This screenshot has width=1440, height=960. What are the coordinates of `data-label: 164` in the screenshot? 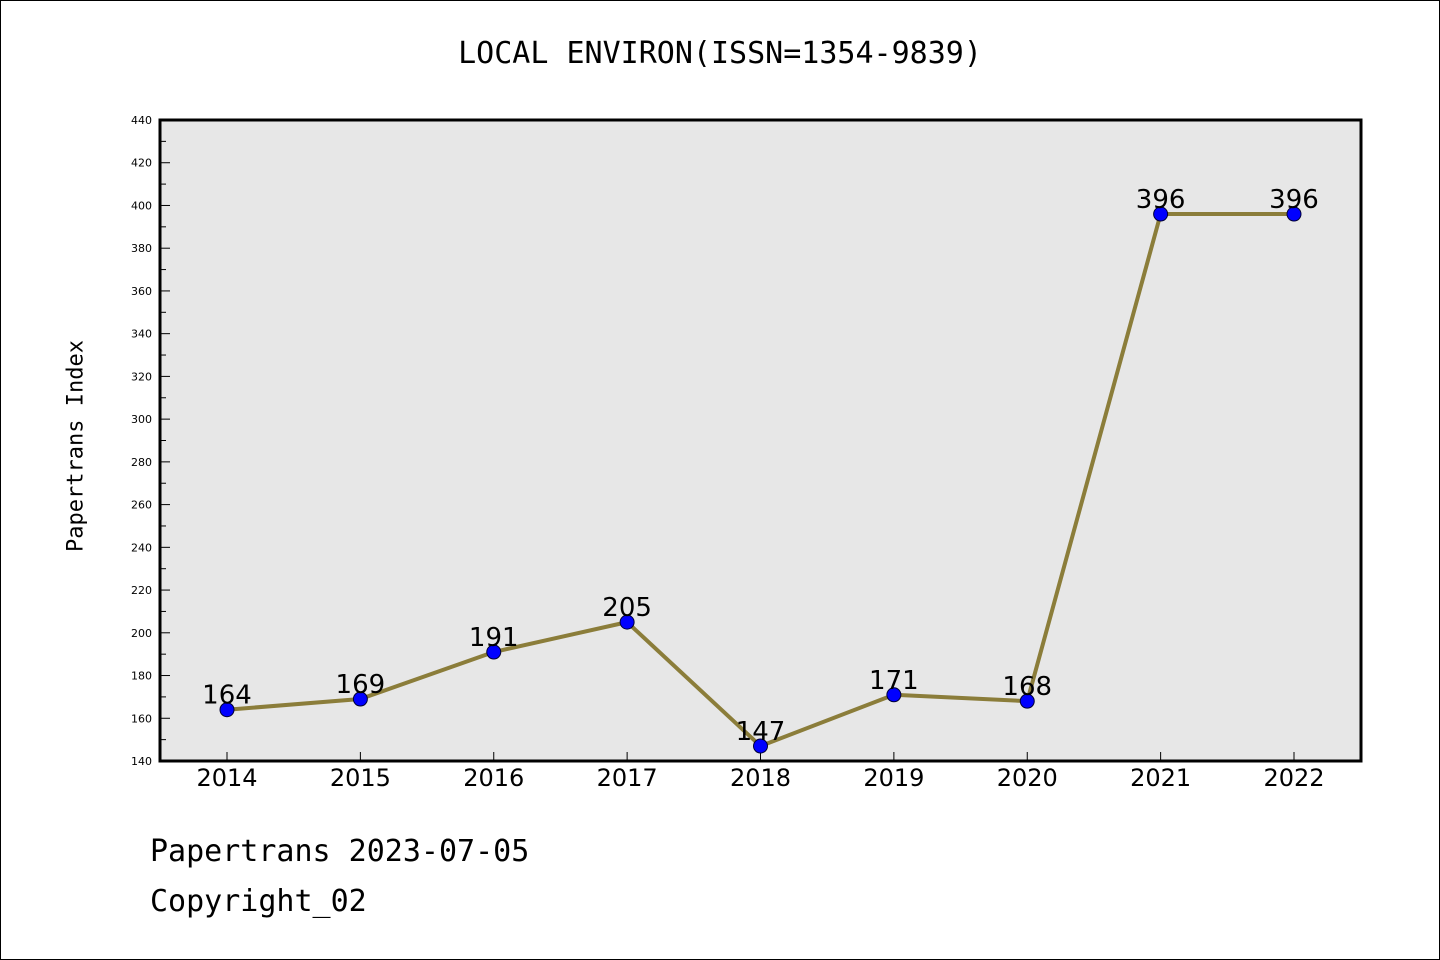 It's located at (227, 696).